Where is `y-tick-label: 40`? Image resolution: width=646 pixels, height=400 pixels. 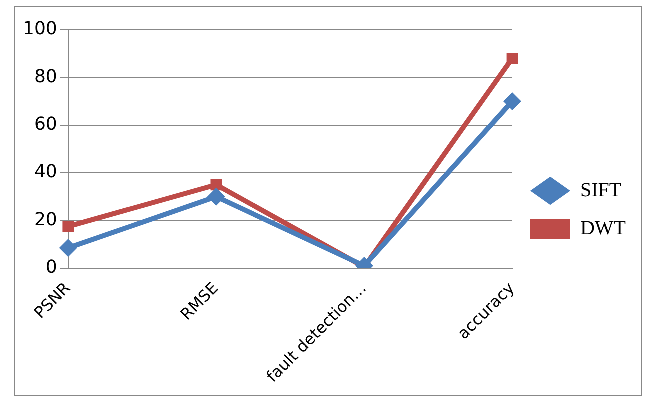 y-tick-label: 40 is located at coordinates (46, 172).